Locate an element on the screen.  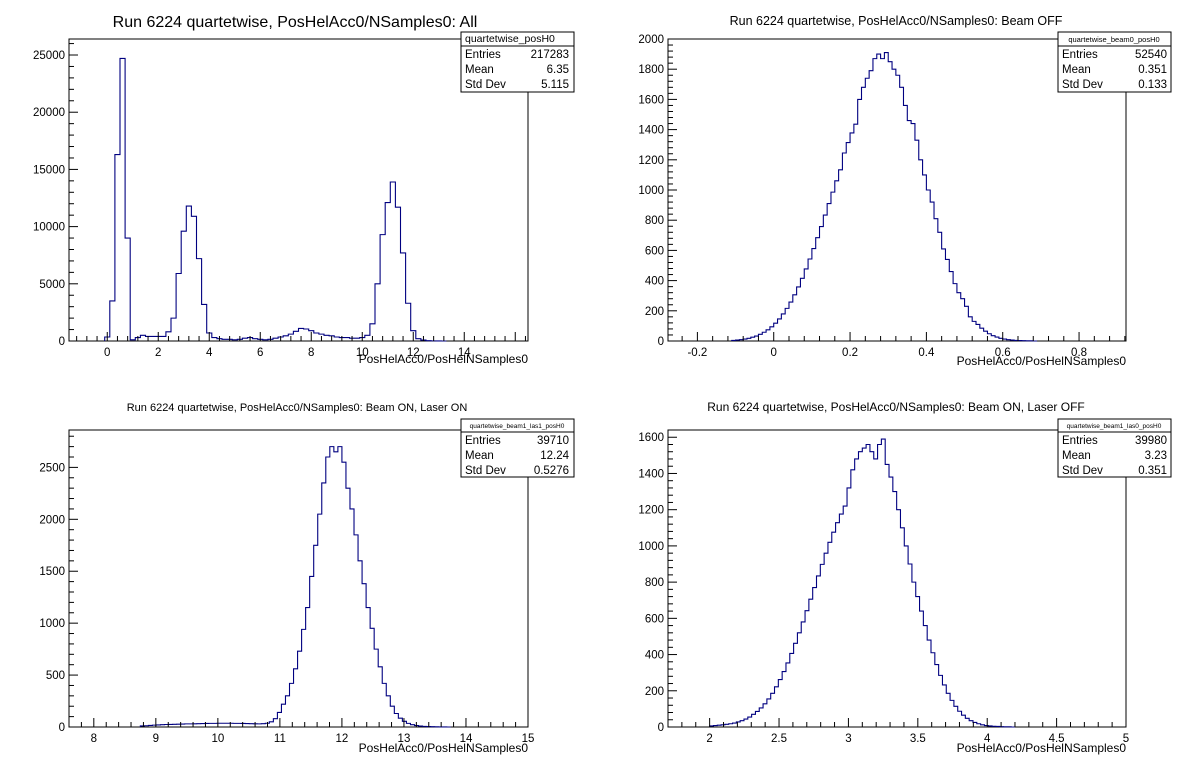
y-tick-label: 1500 is located at coordinates (52, 572).